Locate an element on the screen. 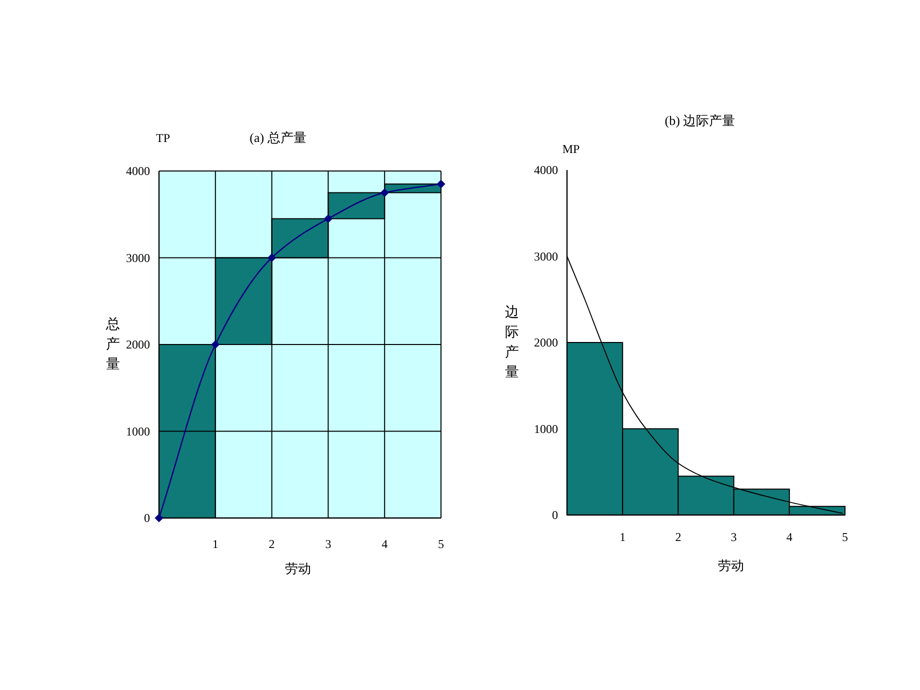 The width and height of the screenshot is (920, 690). chart-title: (b) 边际产量 is located at coordinates (700, 120).